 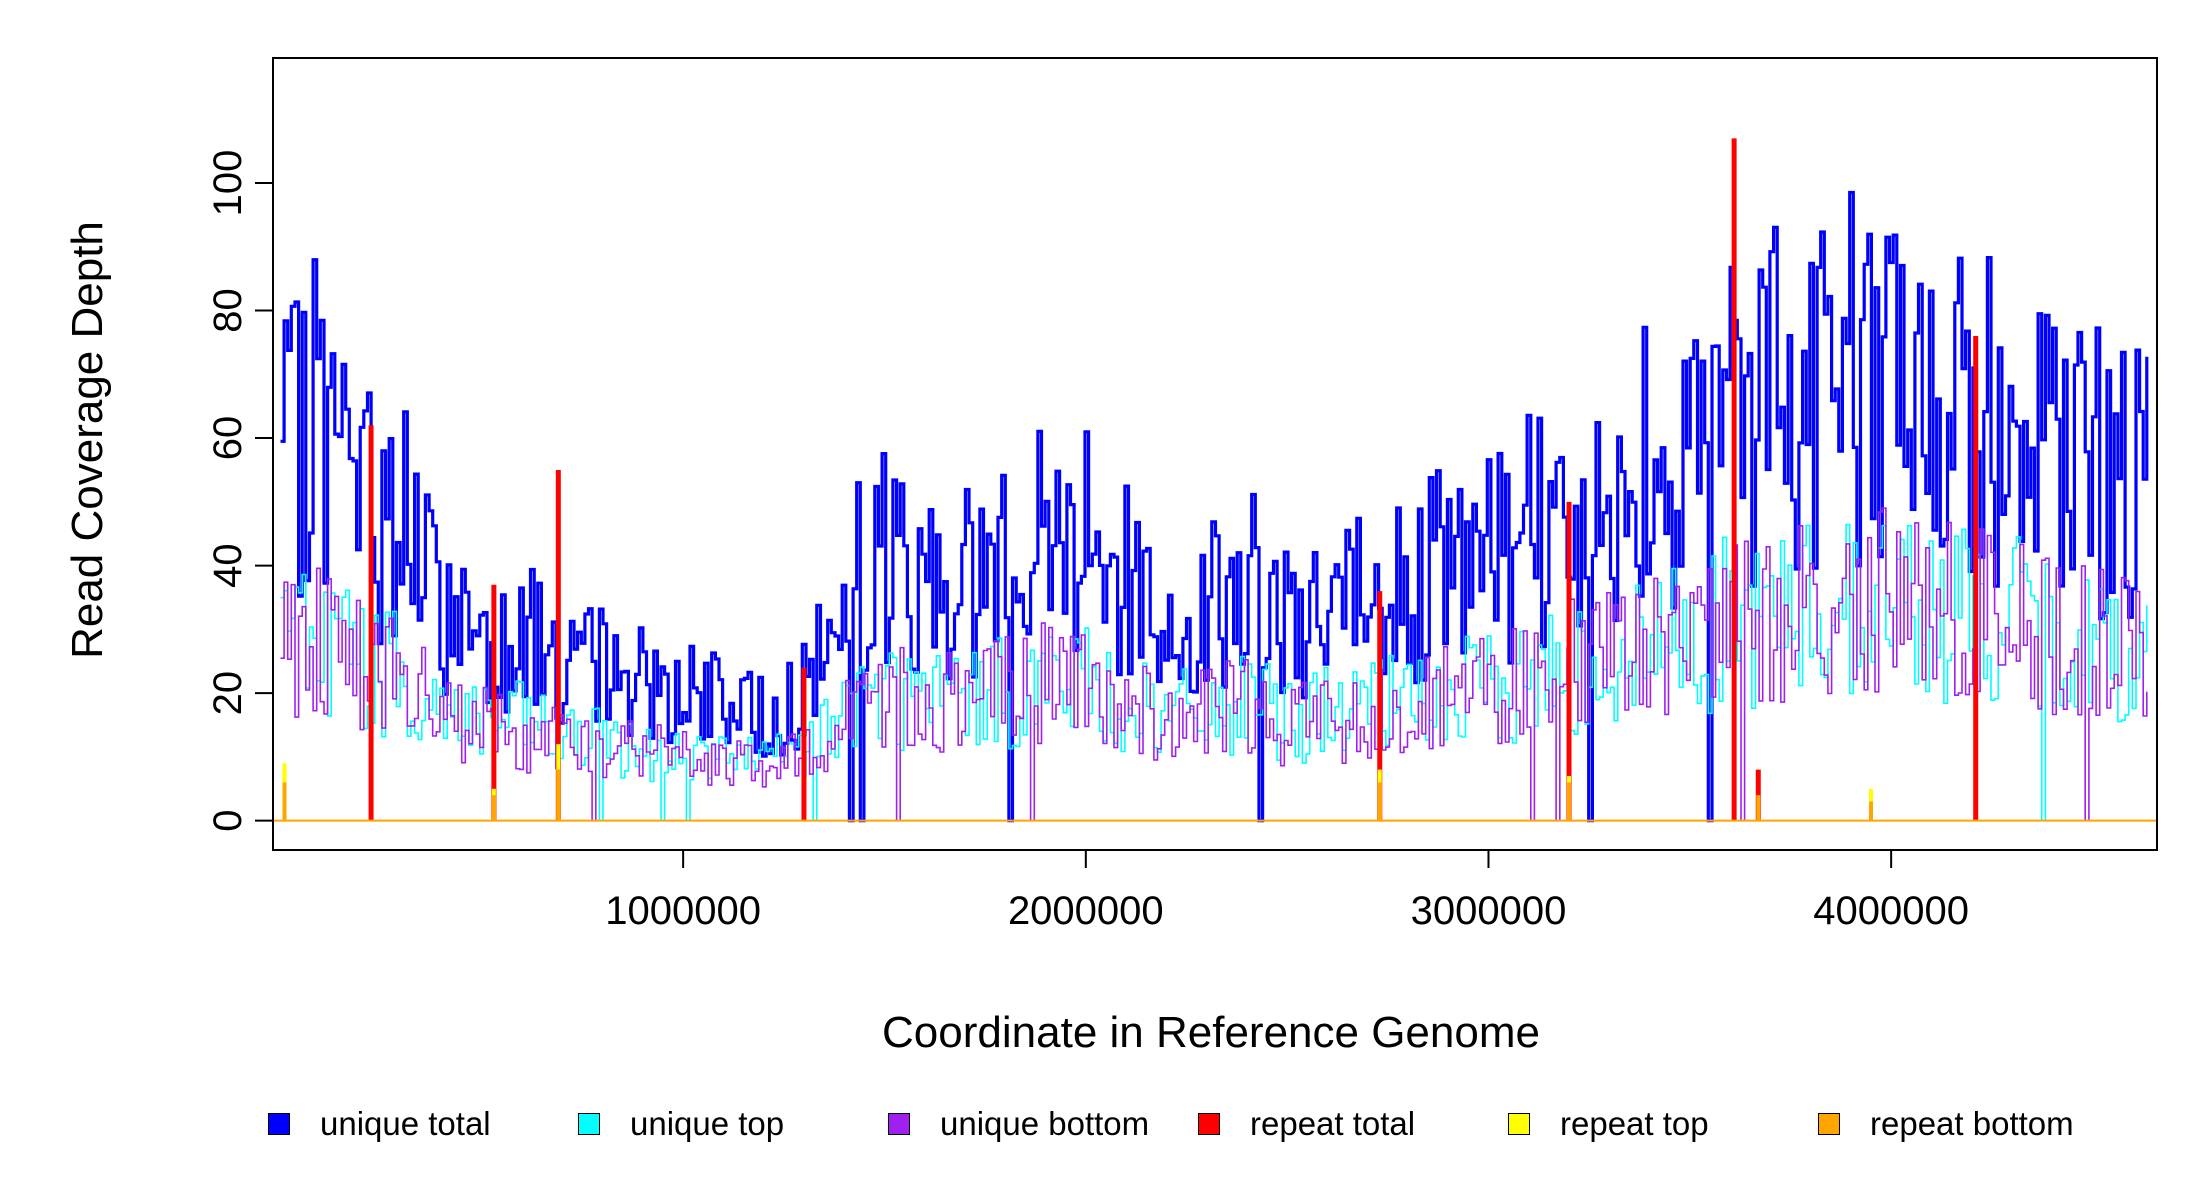 I want to click on x-tick-label: 1000000, so click(x=683, y=911).